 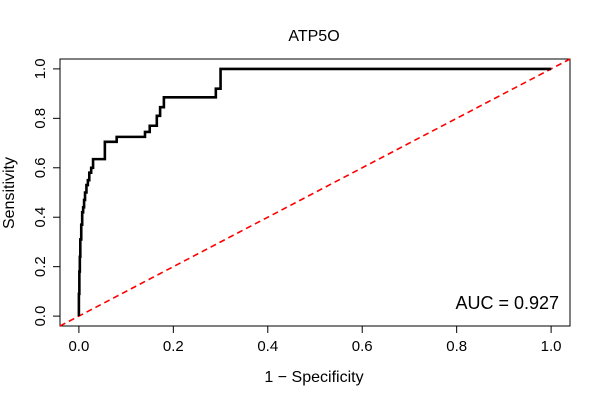 I want to click on y-tick-label: 0.4, so click(x=40, y=217).